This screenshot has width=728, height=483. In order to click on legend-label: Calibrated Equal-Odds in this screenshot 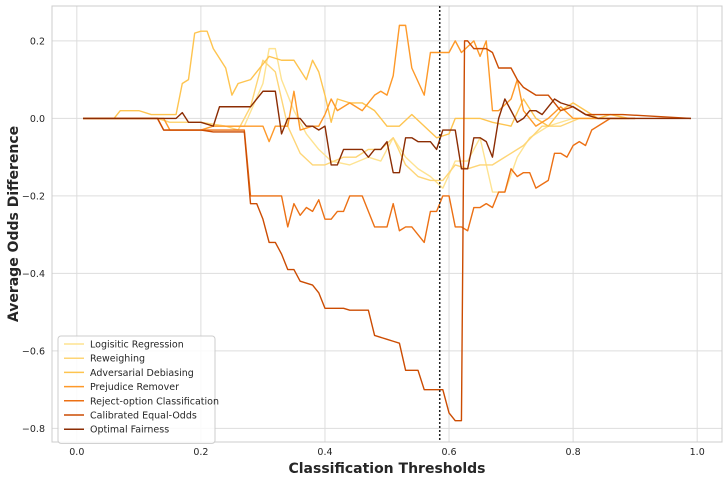, I will do `click(143, 416)`.